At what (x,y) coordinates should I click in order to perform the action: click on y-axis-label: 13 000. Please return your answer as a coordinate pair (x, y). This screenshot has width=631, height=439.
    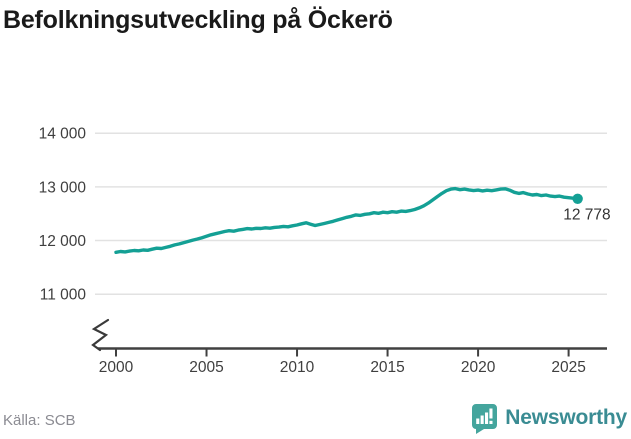
    Looking at the image, I should click on (63, 187).